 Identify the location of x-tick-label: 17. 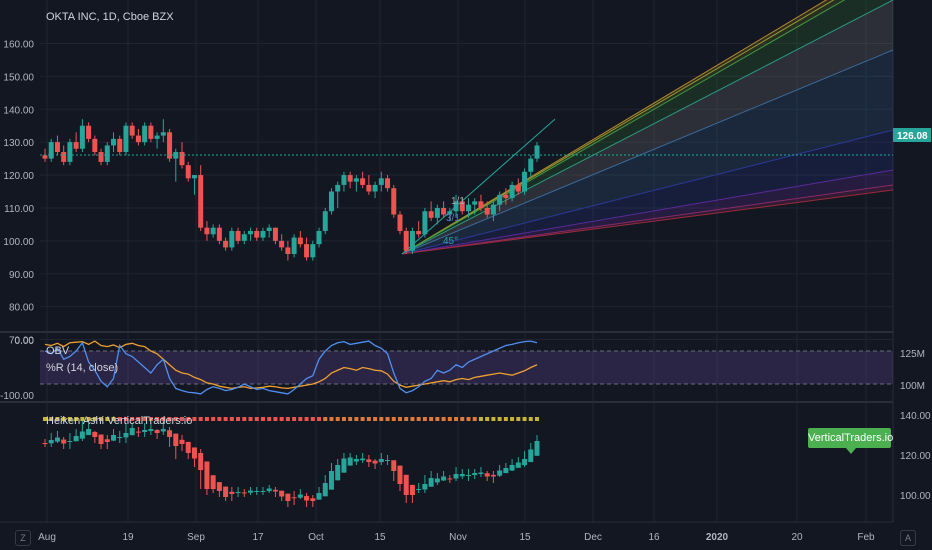
(258, 537).